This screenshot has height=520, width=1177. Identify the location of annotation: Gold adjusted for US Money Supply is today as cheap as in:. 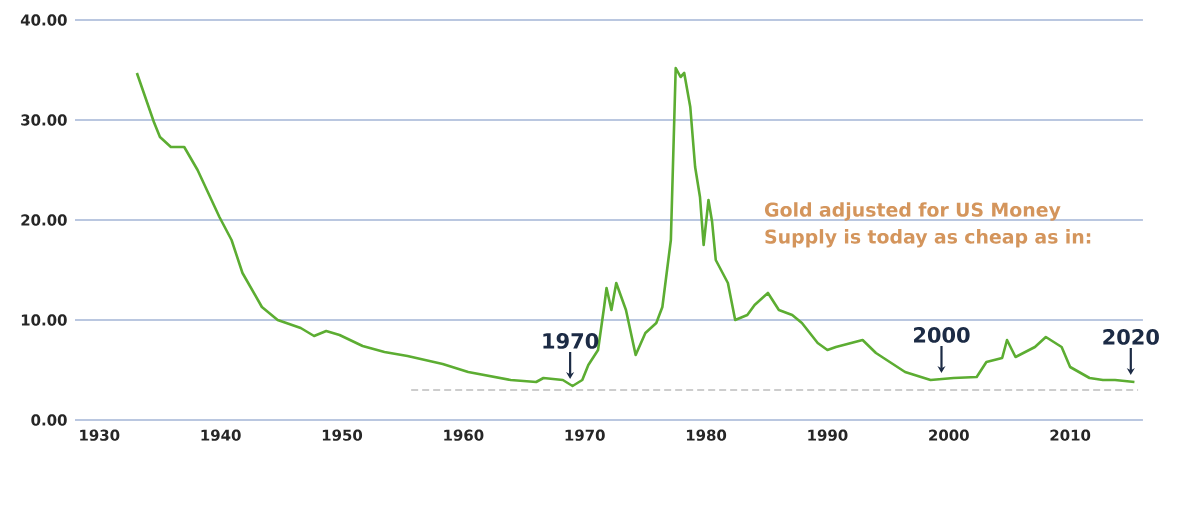
(927, 225).